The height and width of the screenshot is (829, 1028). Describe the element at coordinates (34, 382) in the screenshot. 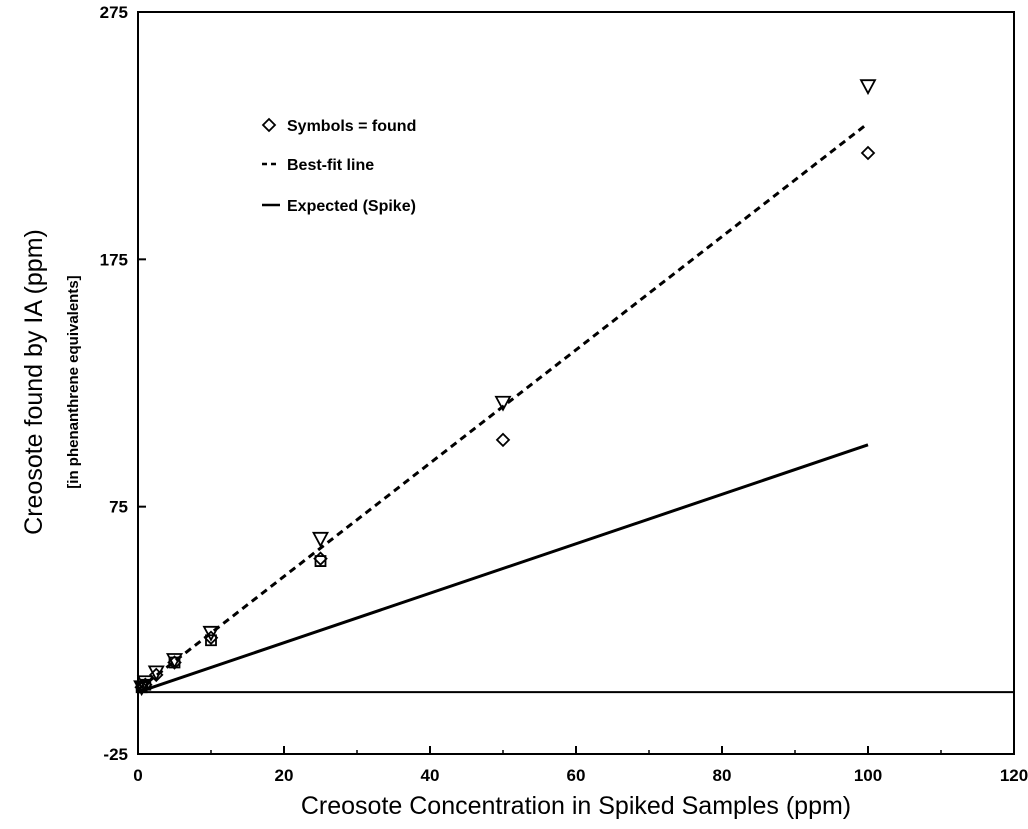

I see `y-axis-title: Creosote found by IA (ppm)` at that location.